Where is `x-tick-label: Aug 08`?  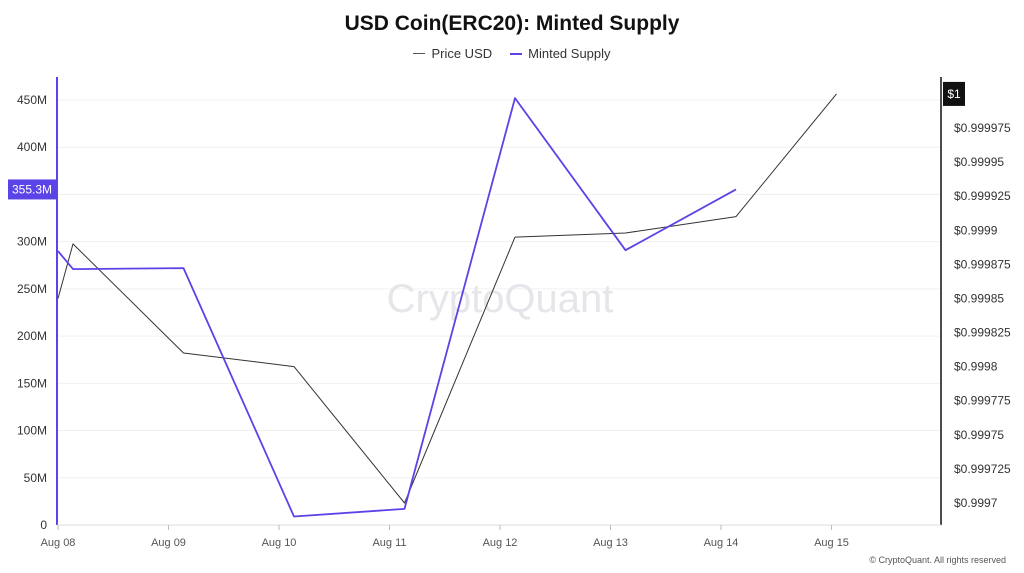
x-tick-label: Aug 08 is located at coordinates (58, 543).